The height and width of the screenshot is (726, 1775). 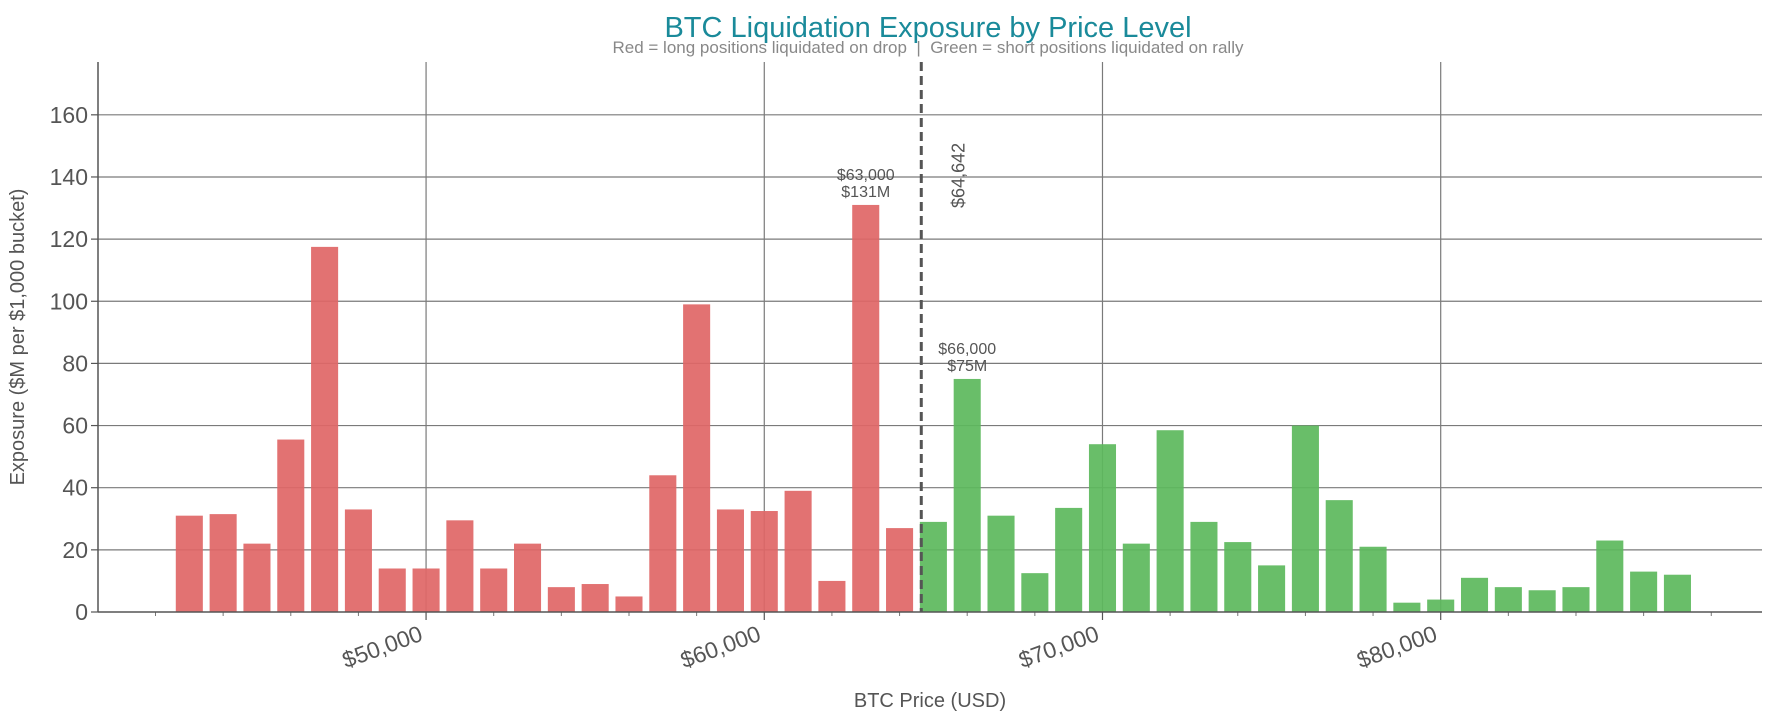 I want to click on peak-annotation-label: $75M, so click(x=967, y=366).